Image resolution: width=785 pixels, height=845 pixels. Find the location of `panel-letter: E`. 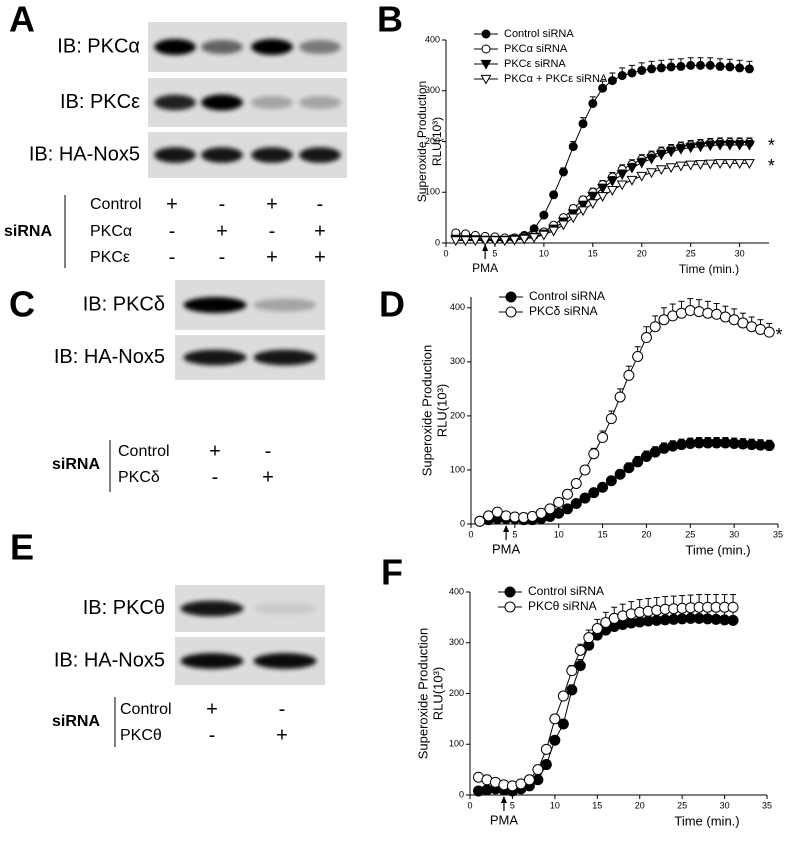

panel-letter: E is located at coordinates (22, 547).